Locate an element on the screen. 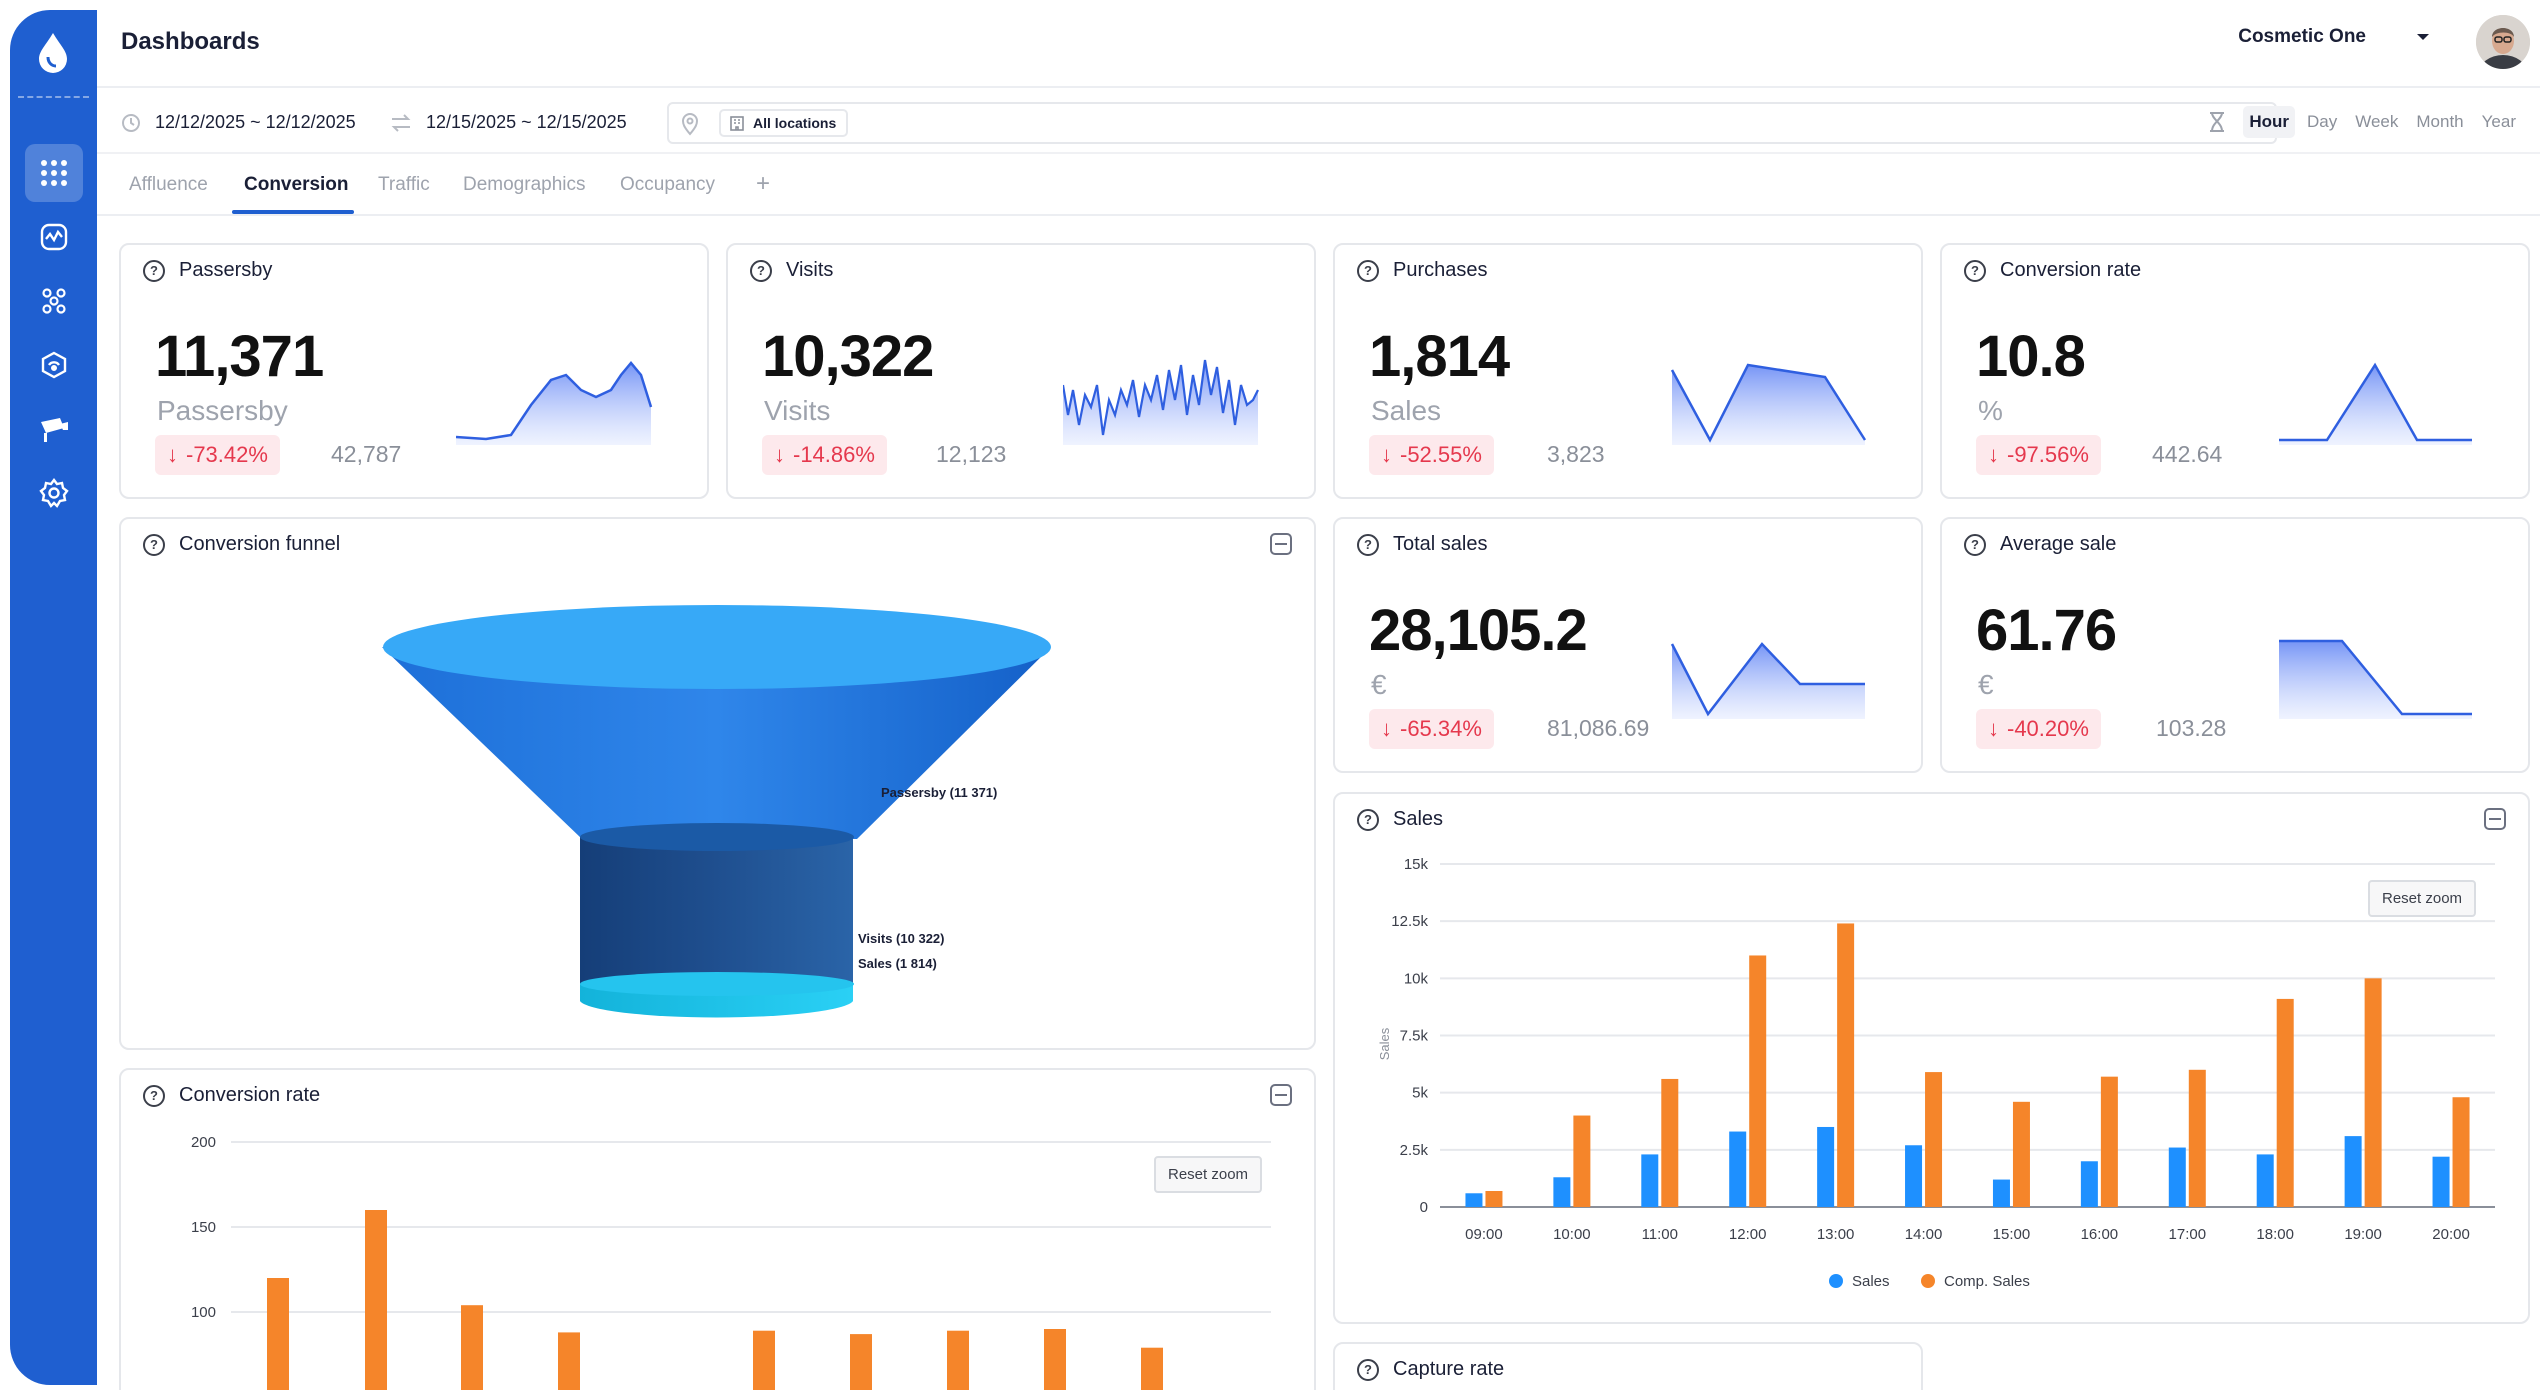 The height and width of the screenshot is (1390, 2540). legend-label-comp-sales: Comp. Sales is located at coordinates (1987, 1281).